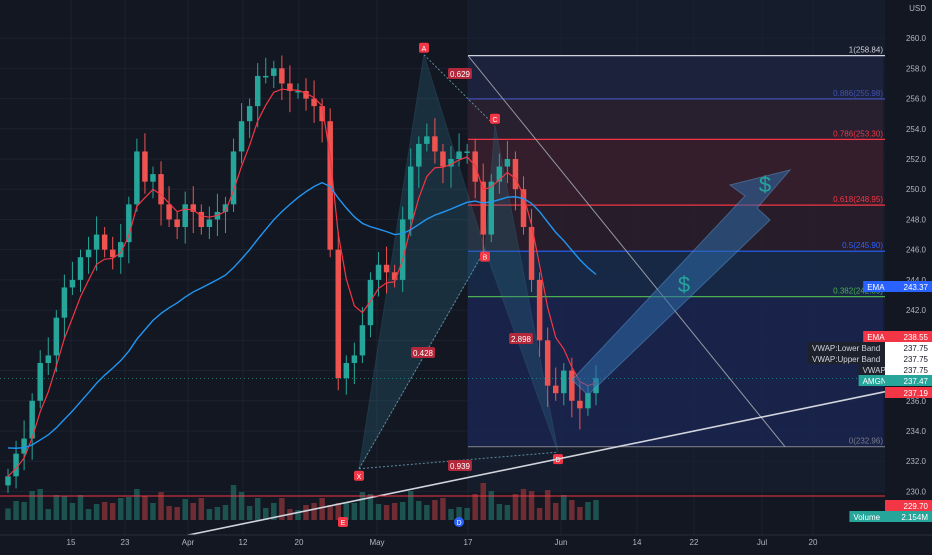 Image resolution: width=932 pixels, height=555 pixels. I want to click on time-tick-label: Jul, so click(762, 542).